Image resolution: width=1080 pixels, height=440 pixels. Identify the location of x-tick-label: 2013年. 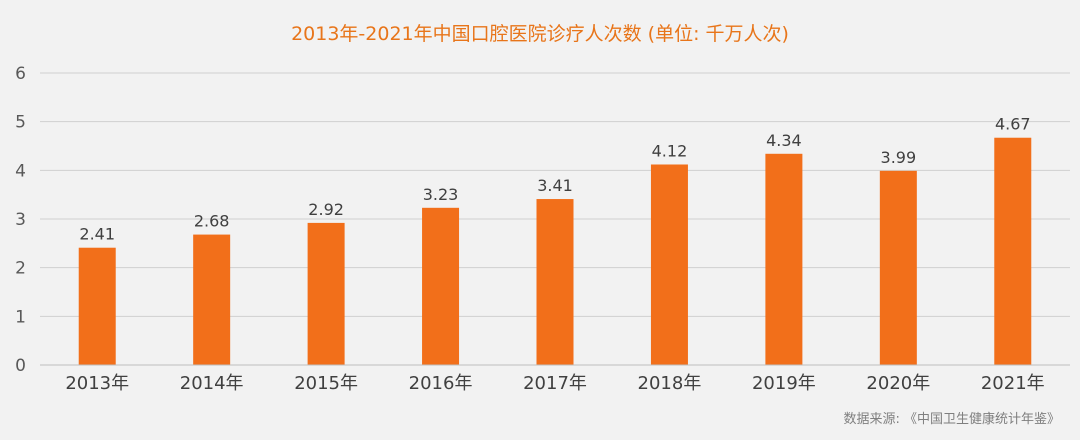
(97, 383).